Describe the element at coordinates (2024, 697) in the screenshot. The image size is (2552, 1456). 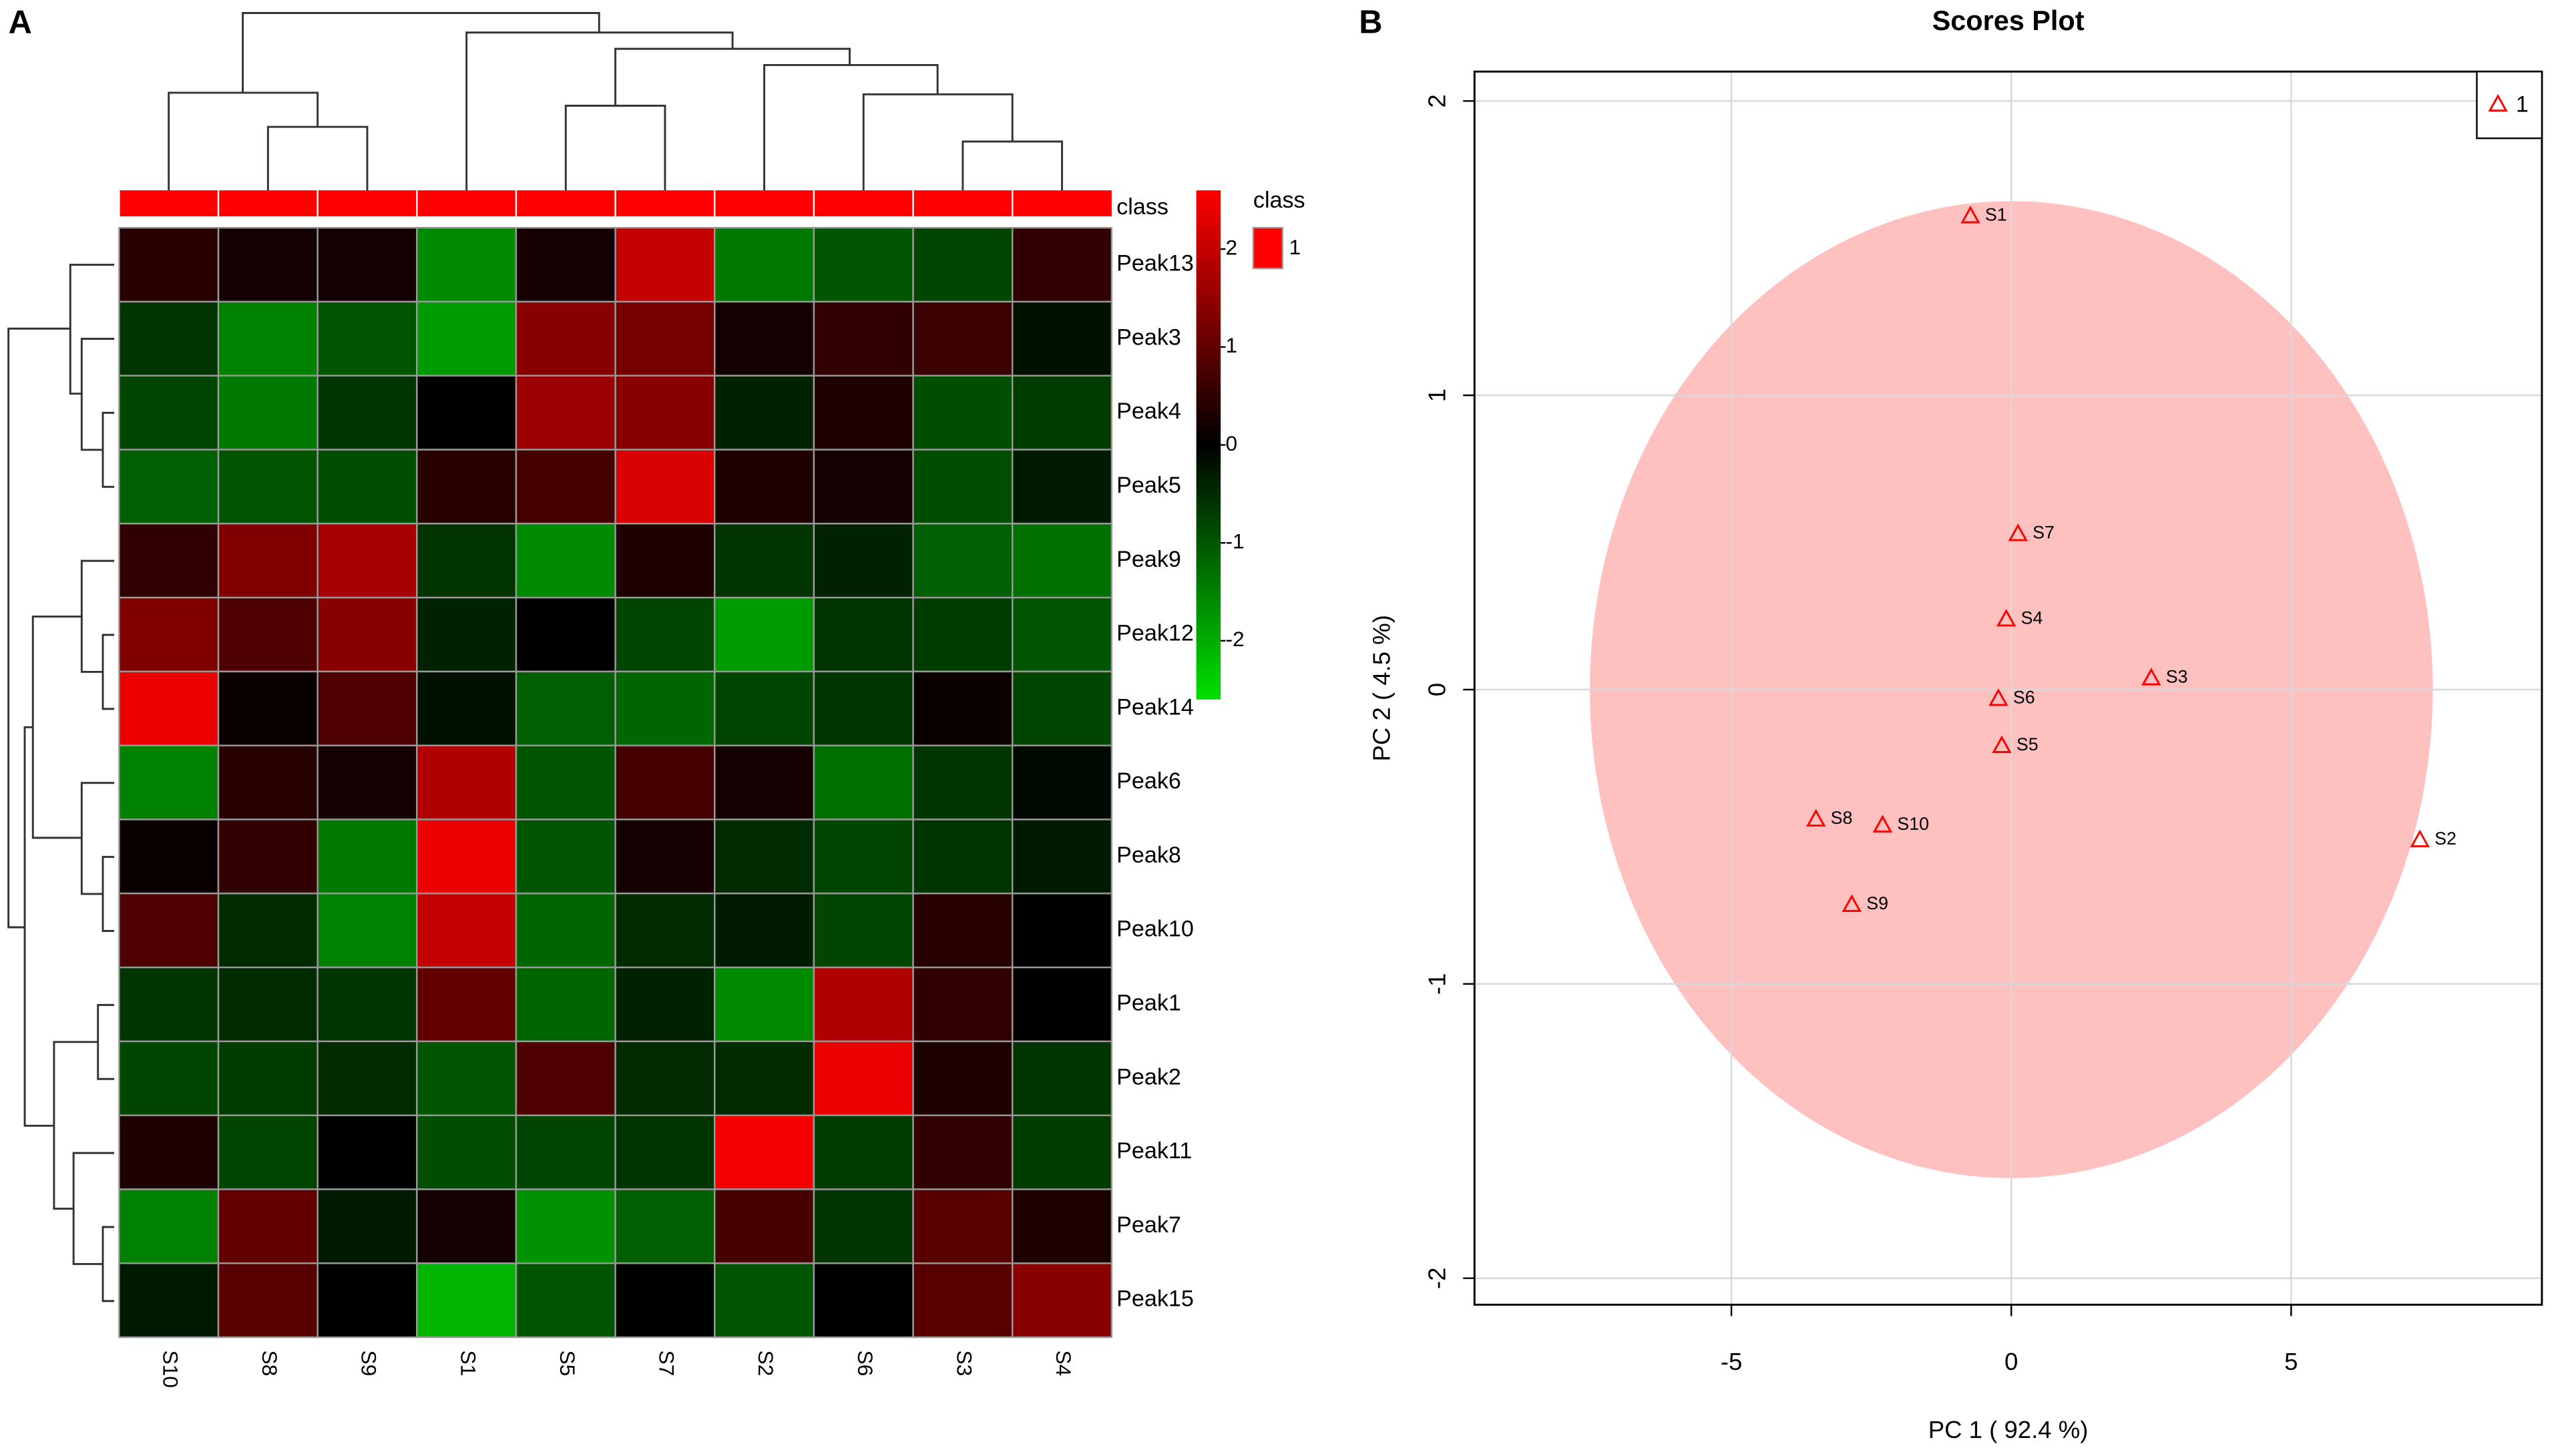
I see `point-label: S6` at that location.